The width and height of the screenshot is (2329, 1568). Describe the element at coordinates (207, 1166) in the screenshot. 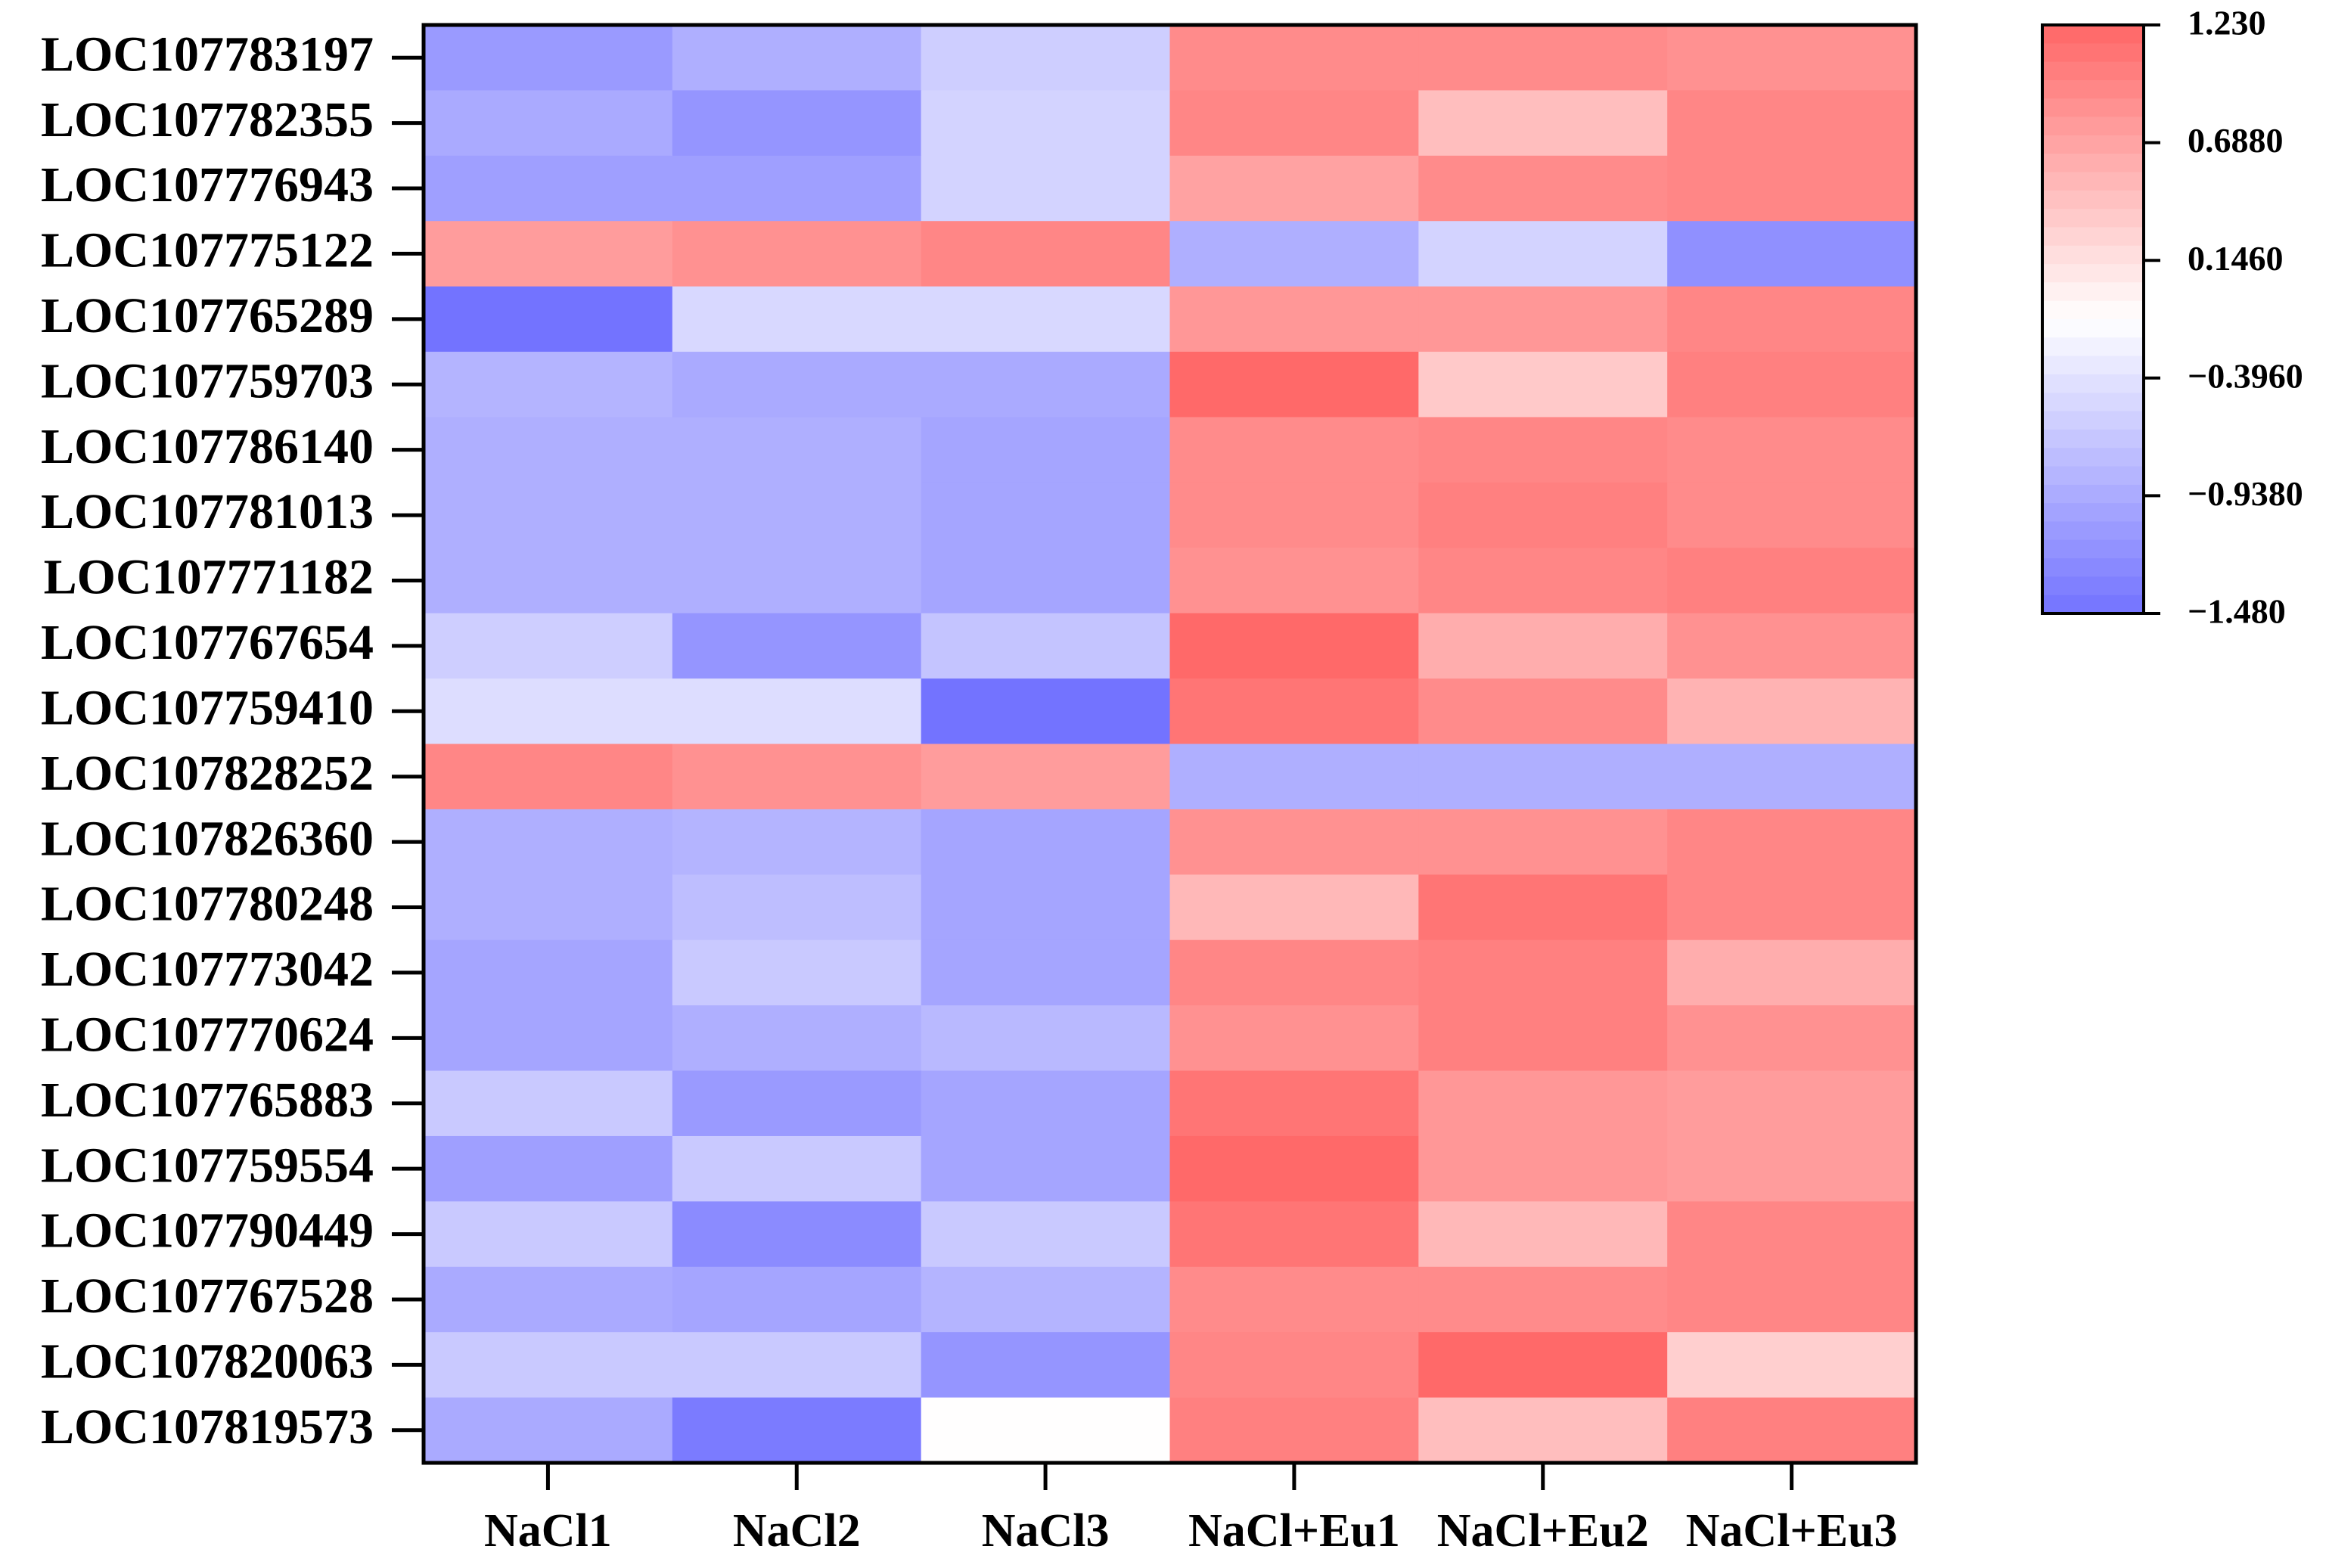

I see `y-tick-label: LOC107759554` at that location.